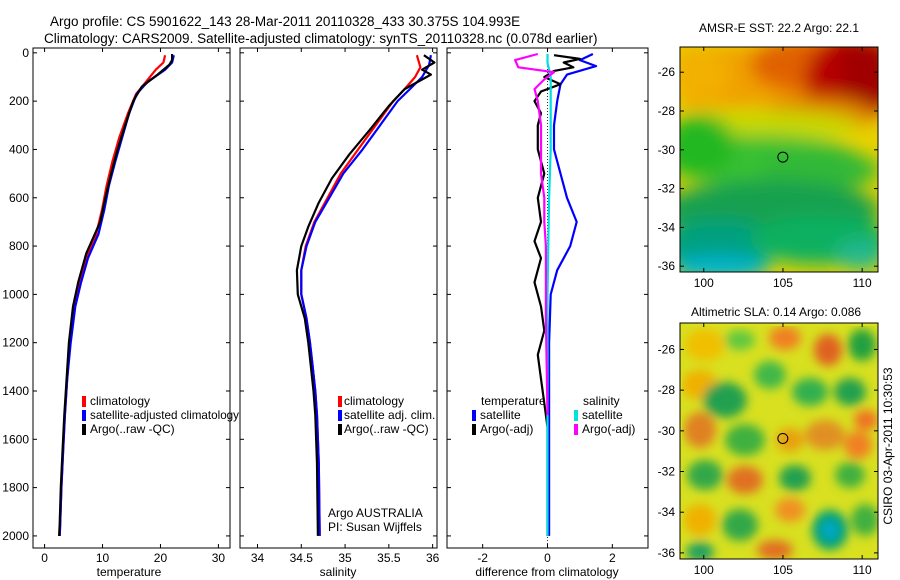 The width and height of the screenshot is (900, 580). I want to click on legend-swatch-sal-satellite, so click(576, 415).